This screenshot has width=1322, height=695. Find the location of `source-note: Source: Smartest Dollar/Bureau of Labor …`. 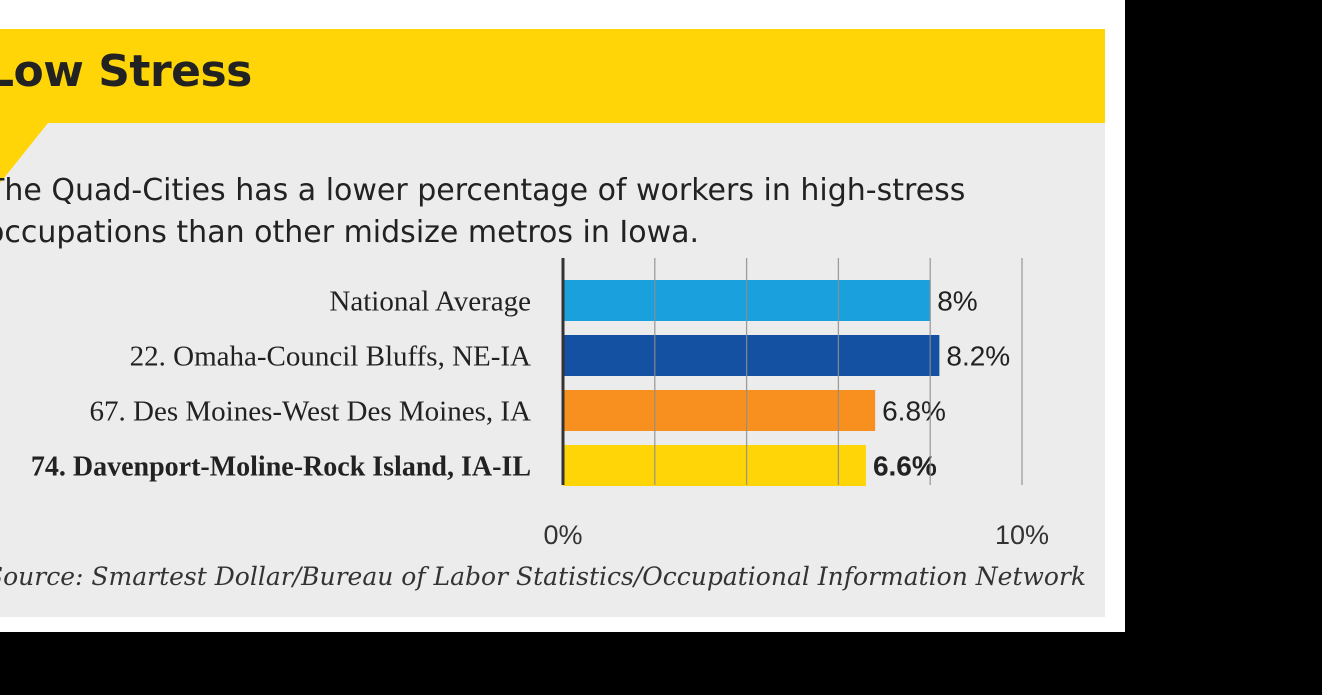

source-note: Source: Smartest Dollar/Bureau of Labor … is located at coordinates (543, 576).